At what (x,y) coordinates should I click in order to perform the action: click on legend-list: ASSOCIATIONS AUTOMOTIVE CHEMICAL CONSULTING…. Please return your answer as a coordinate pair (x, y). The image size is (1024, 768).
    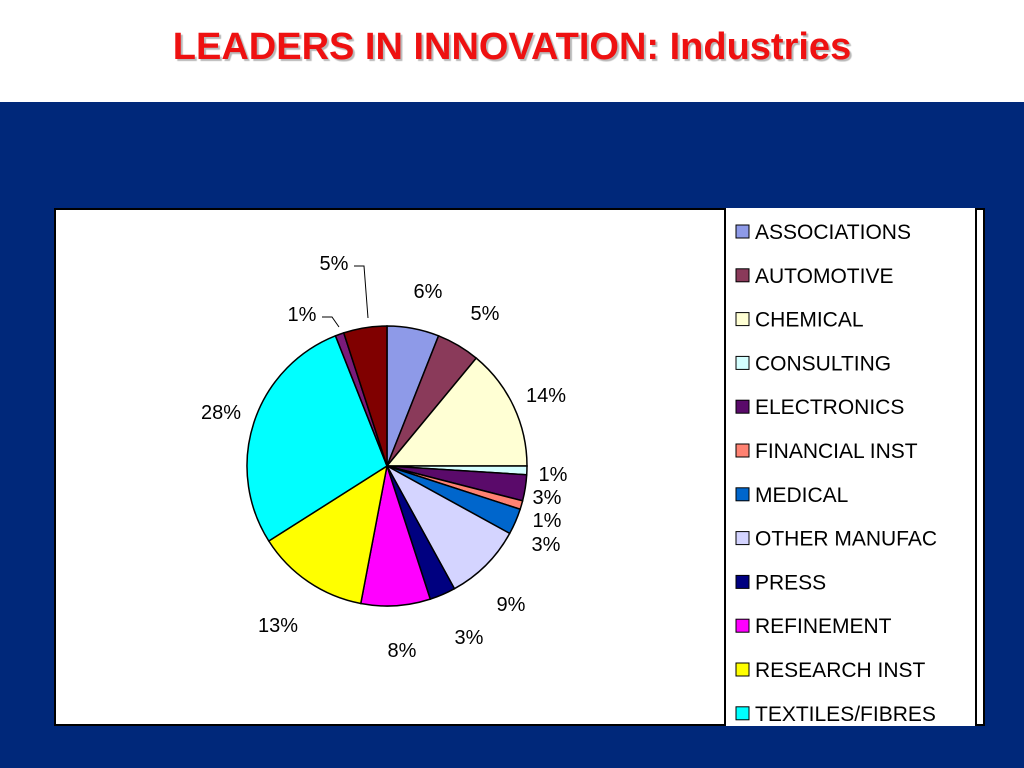
    Looking at the image, I should click on (836, 471).